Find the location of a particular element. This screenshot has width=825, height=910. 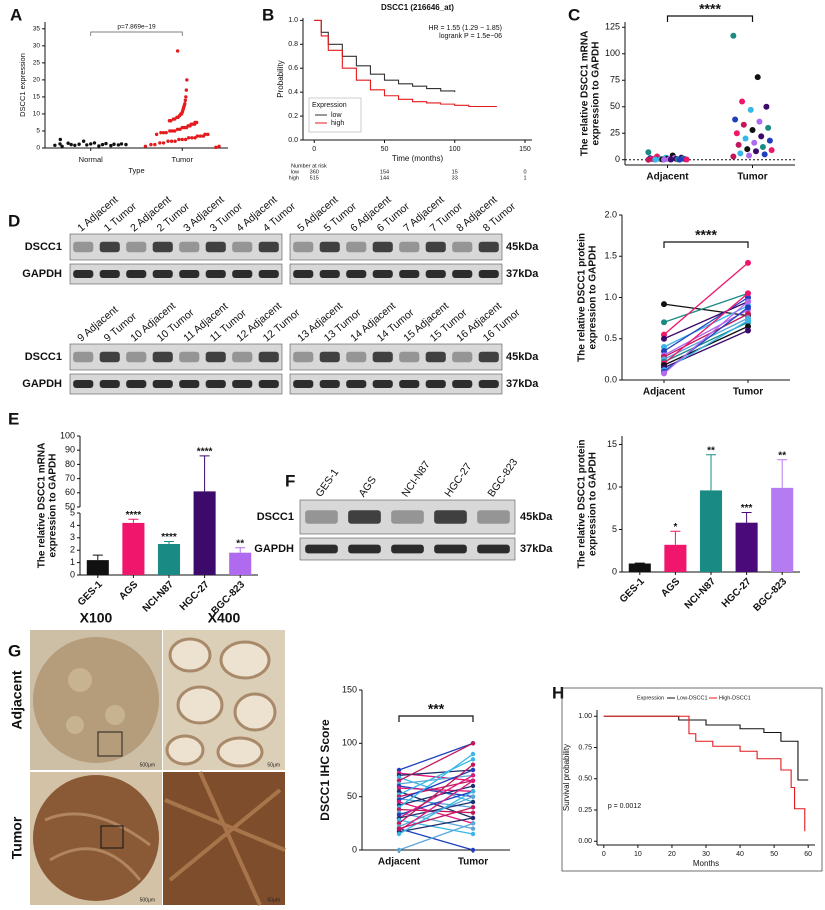

panel-label: A is located at coordinates (16, 14).